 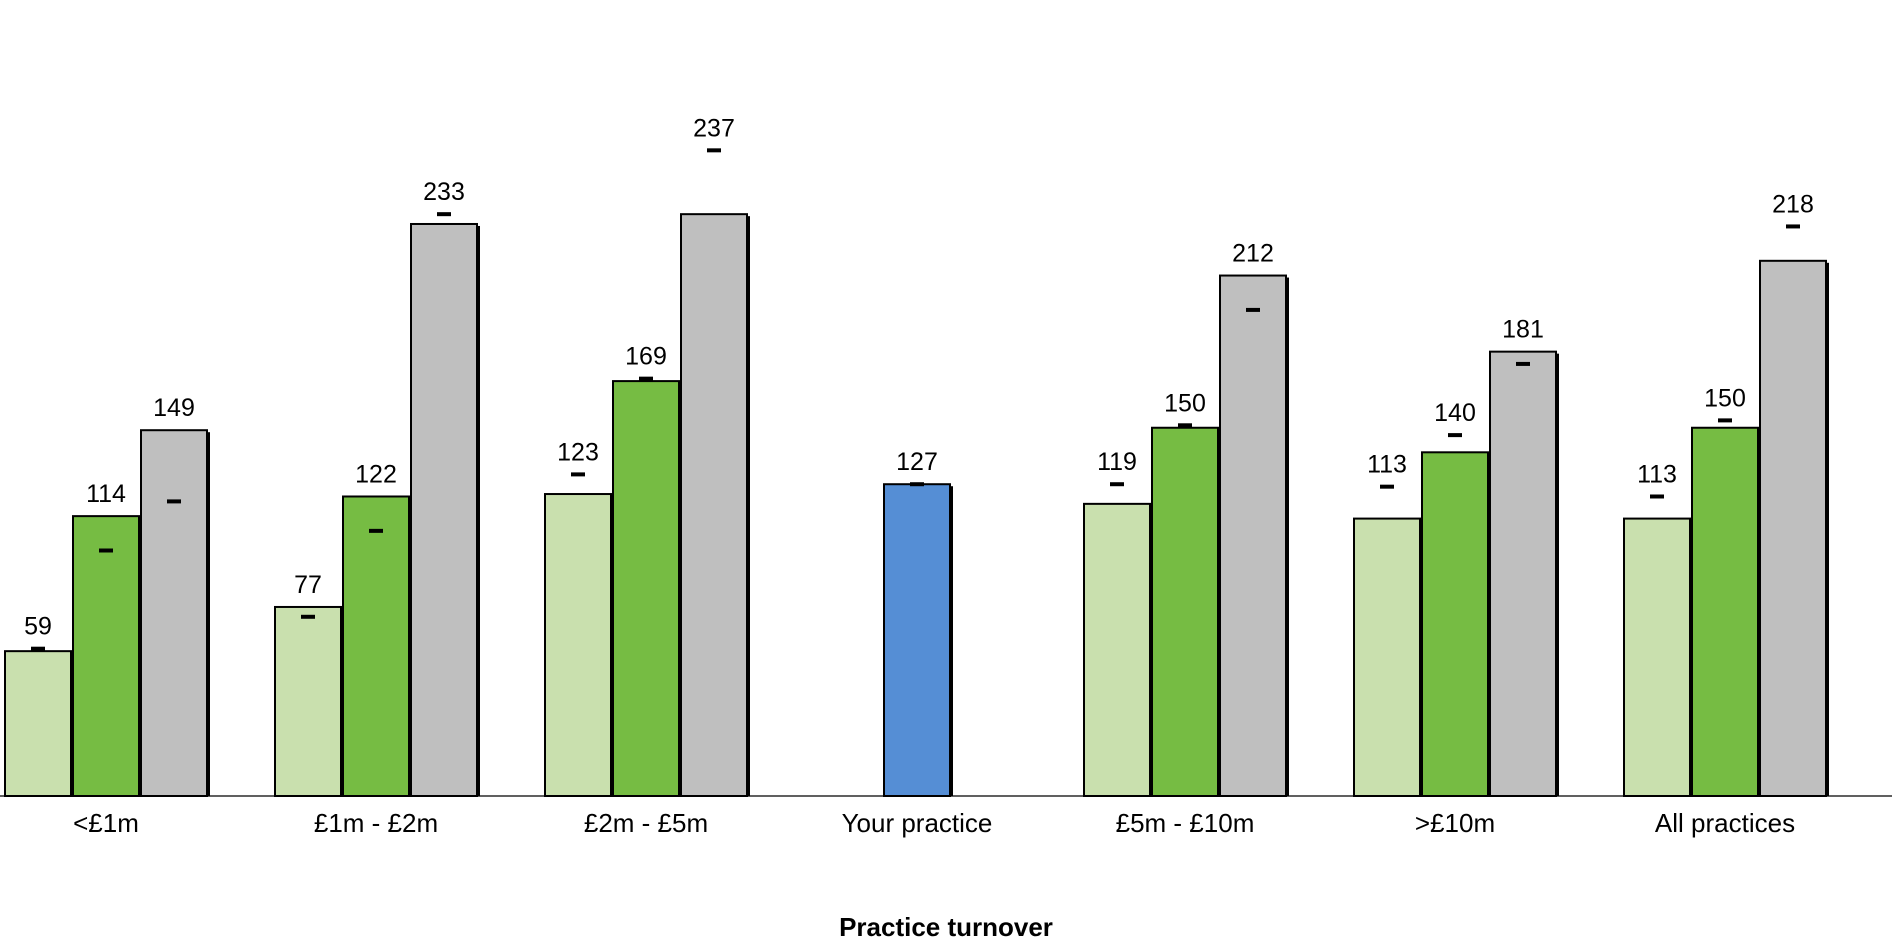 I want to click on value-label: 212, so click(x=1253, y=254).